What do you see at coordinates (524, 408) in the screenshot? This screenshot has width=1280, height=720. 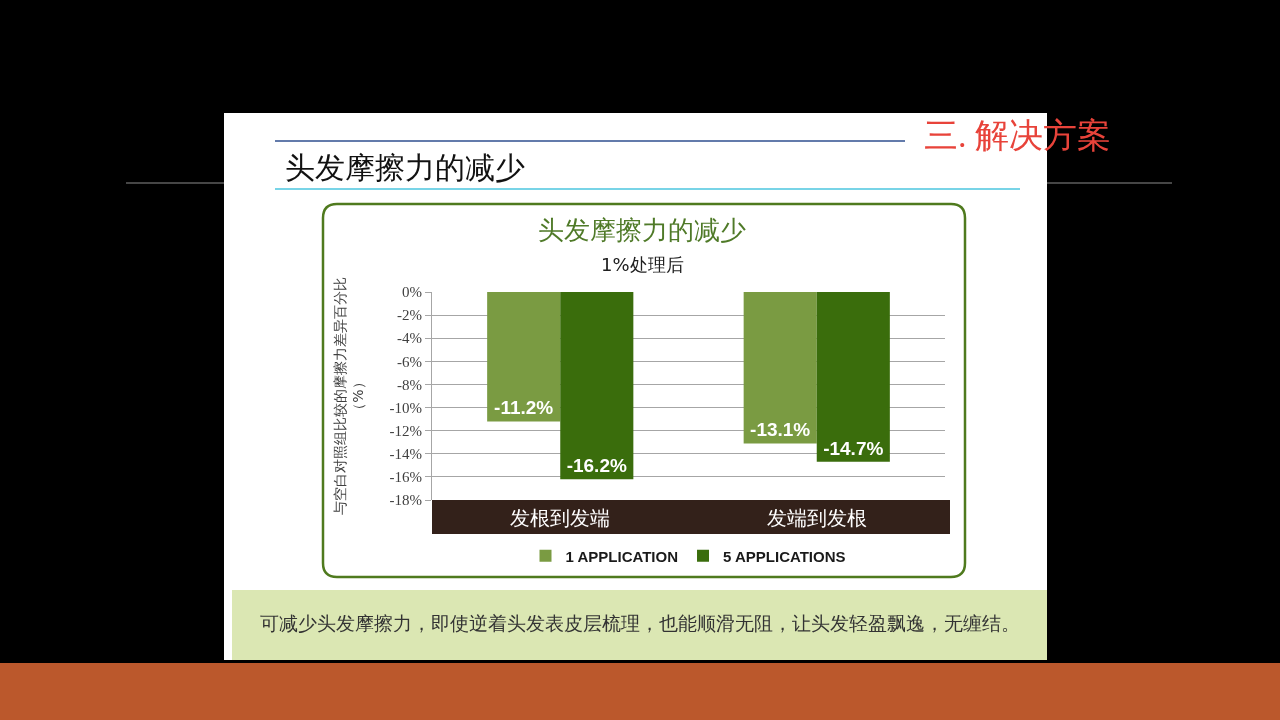 I see `data-label: -11.2%` at bounding box center [524, 408].